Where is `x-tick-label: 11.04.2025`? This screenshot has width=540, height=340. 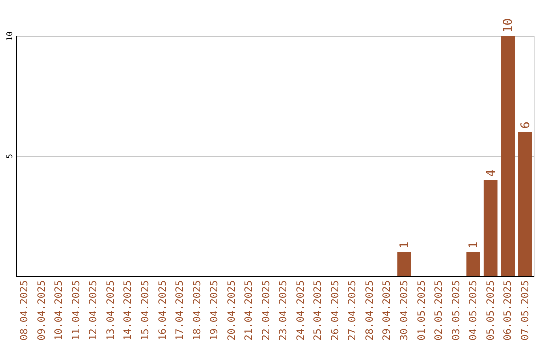
x-tick-label: 11.04.2025 is located at coordinates (76, 310).